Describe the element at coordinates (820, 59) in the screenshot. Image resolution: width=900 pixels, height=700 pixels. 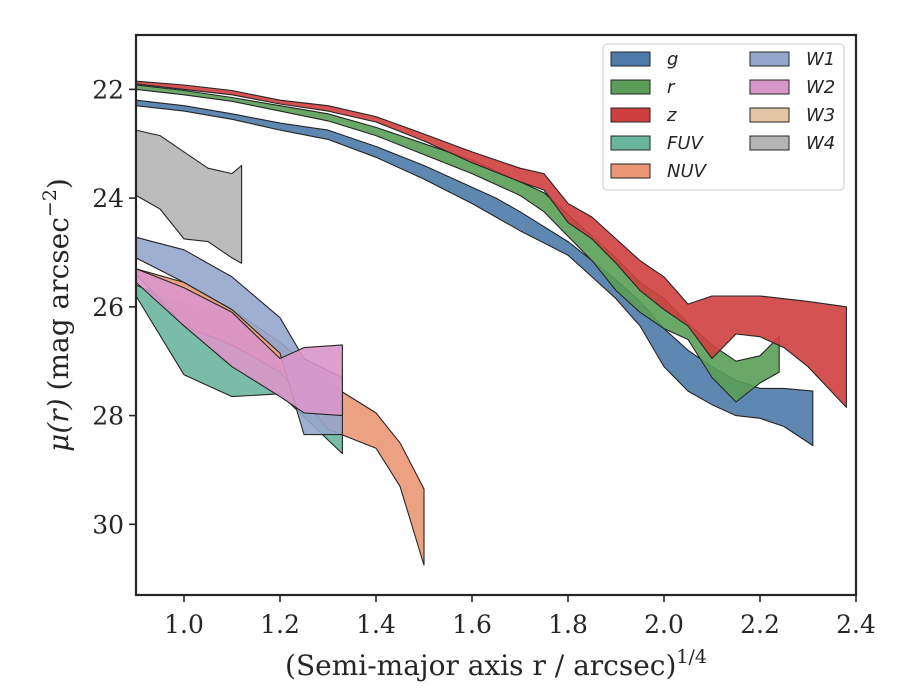
I see `legend-label-w1: W1` at that location.